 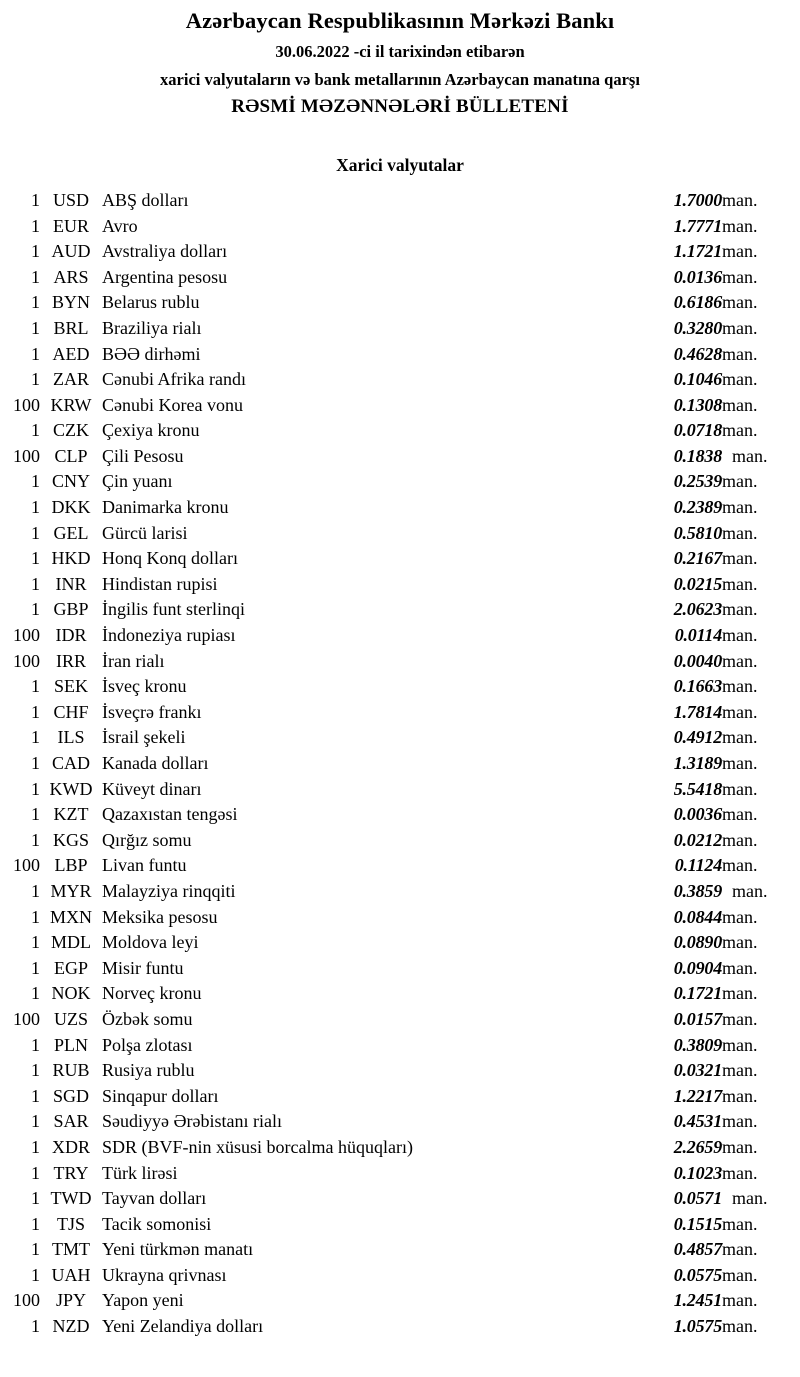 I want to click on table-row: 1 DKK Danimarka kronu 0.2389 man., so click(x=400, y=508).